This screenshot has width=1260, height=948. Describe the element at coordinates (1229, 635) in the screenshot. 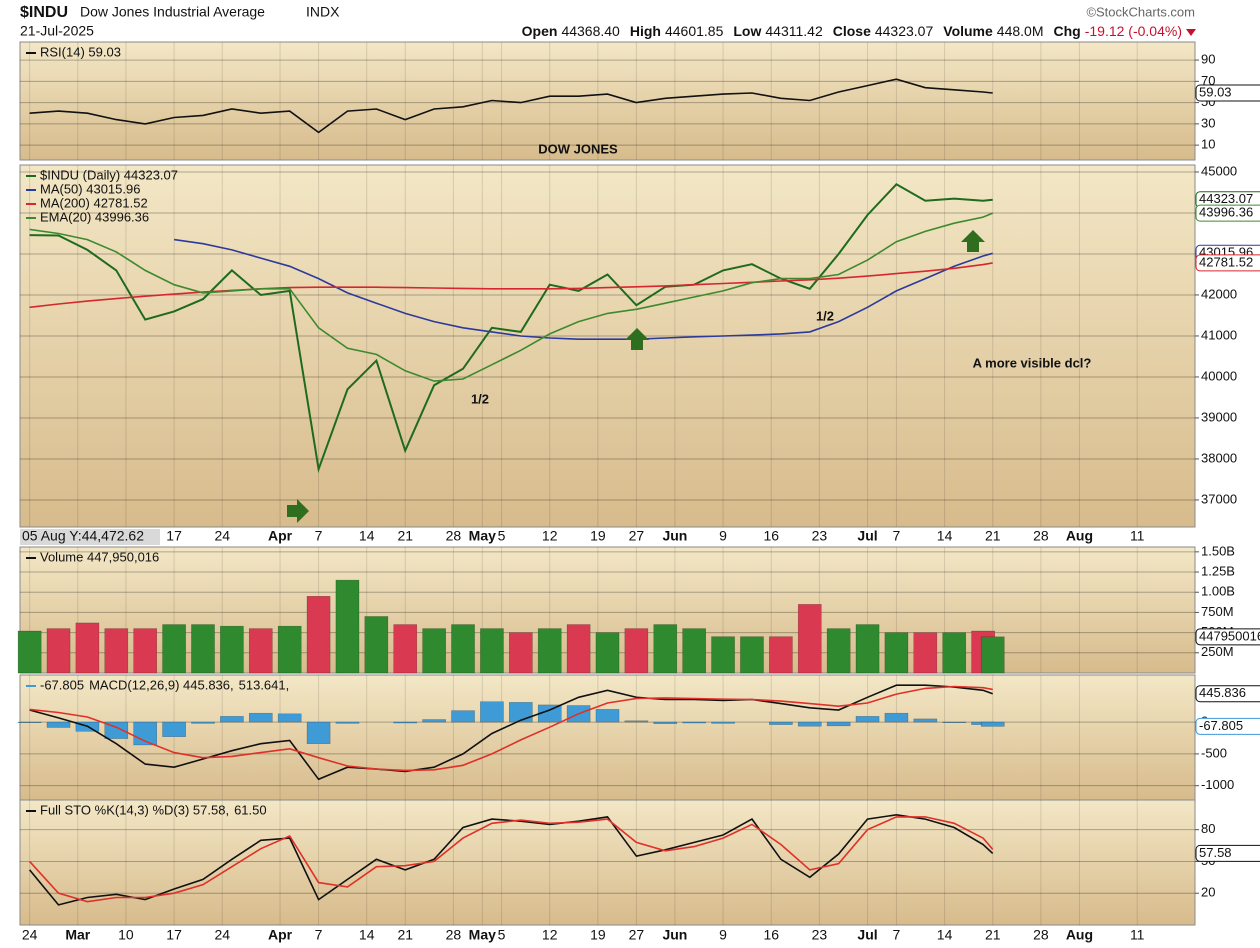

I see `value-tag-label: 447950016` at that location.